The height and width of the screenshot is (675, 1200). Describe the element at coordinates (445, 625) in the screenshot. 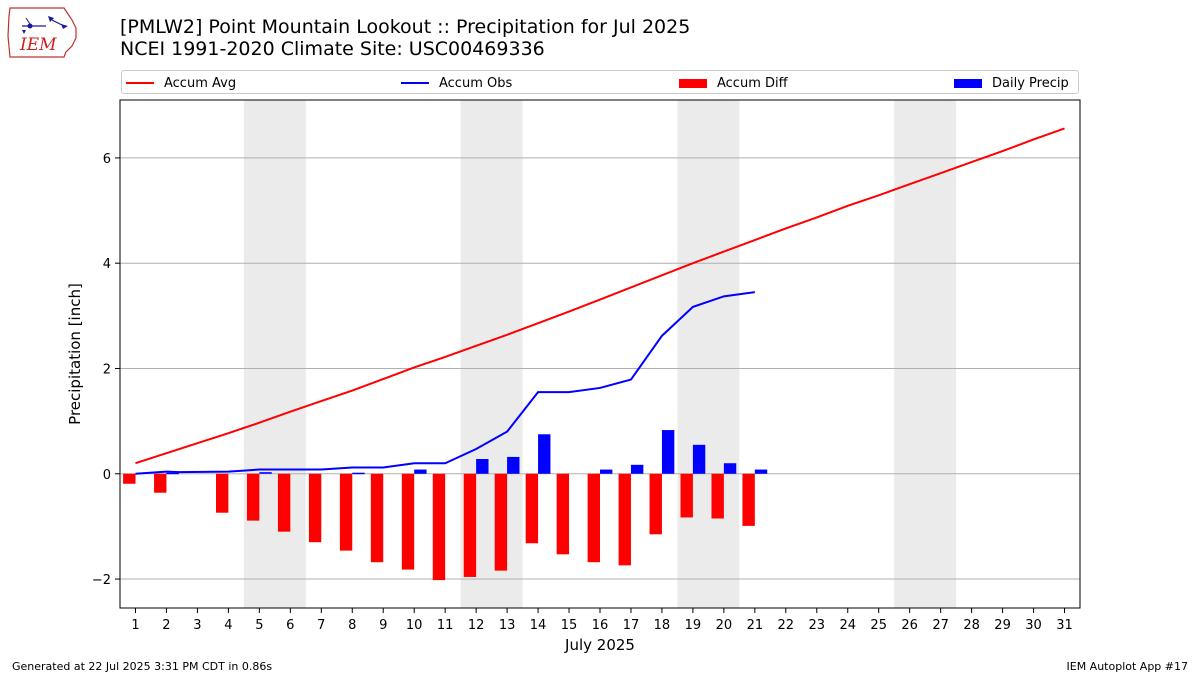

I see `x-tick-label: 11` at that location.